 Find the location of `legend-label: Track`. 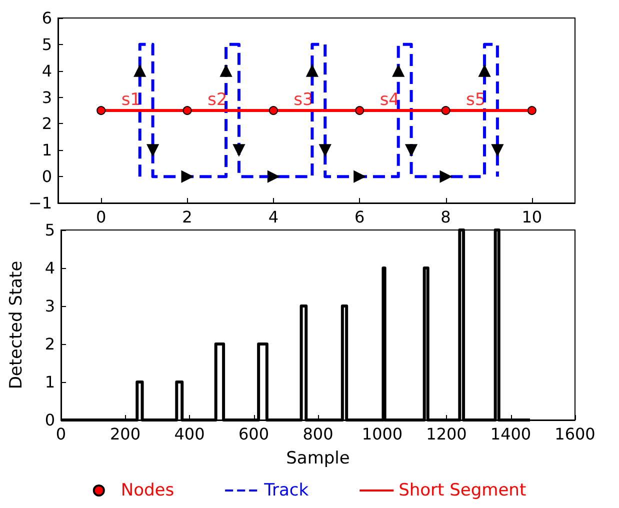

legend-label: Track is located at coordinates (286, 490).